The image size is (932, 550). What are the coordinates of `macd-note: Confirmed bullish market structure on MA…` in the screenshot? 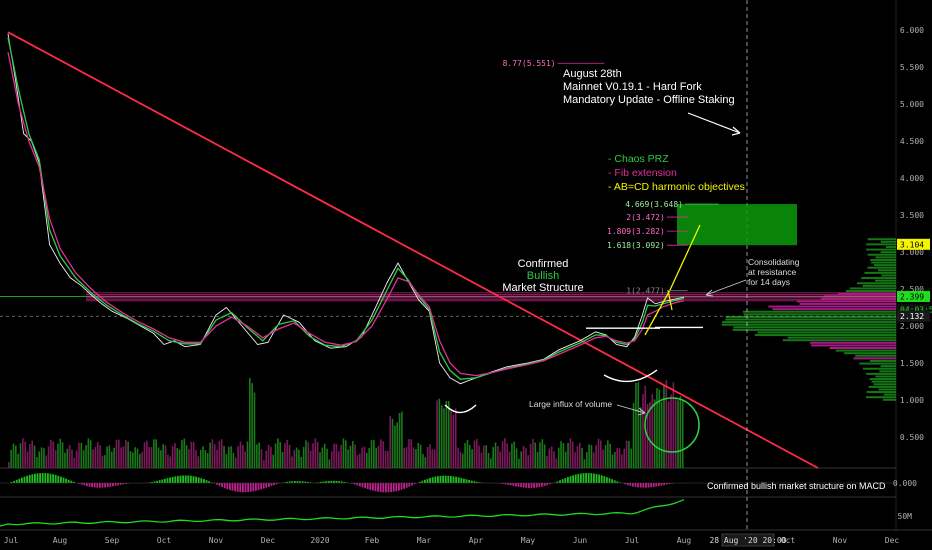 It's located at (796, 486).